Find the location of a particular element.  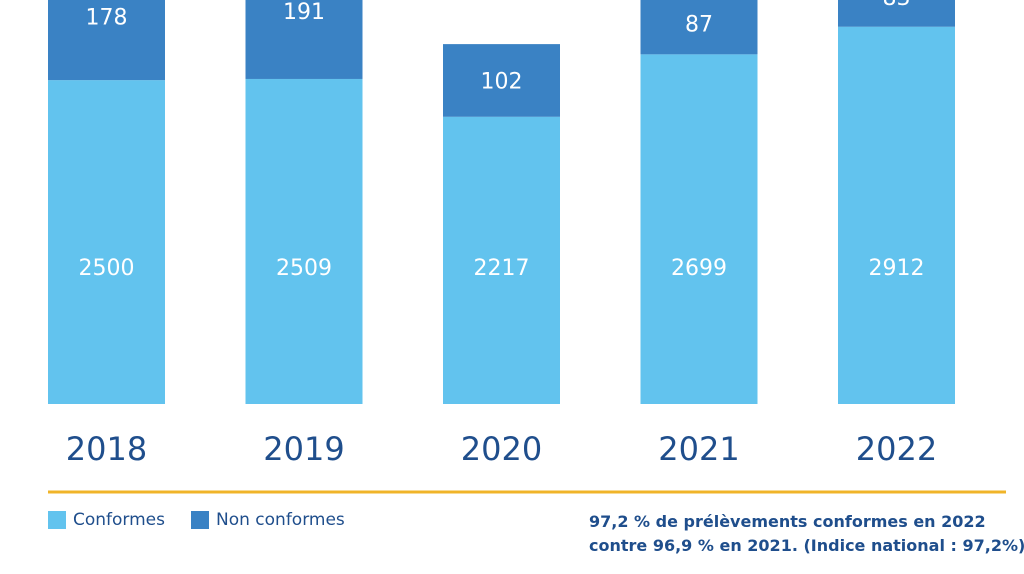

legend-item-non-conformes: Non conformes is located at coordinates (268, 520).